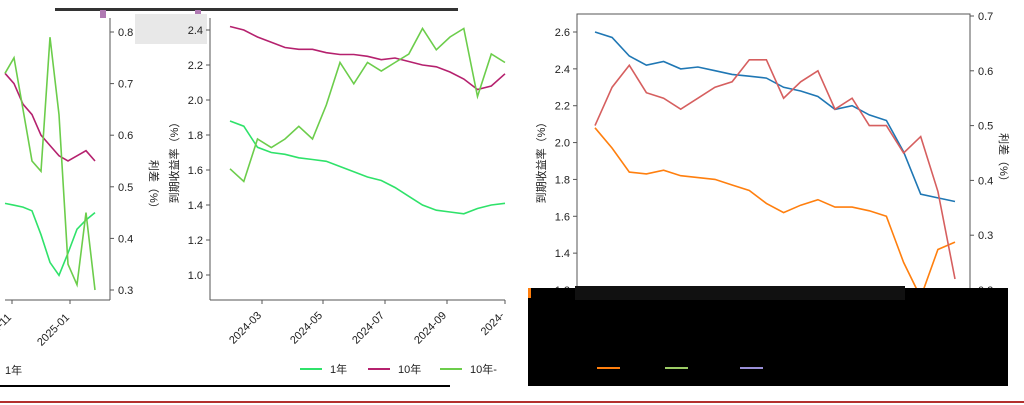 This screenshot has width=1024, height=405. What do you see at coordinates (985, 127) in the screenshot?
I see `right-y2-tick: 0.5` at bounding box center [985, 127].